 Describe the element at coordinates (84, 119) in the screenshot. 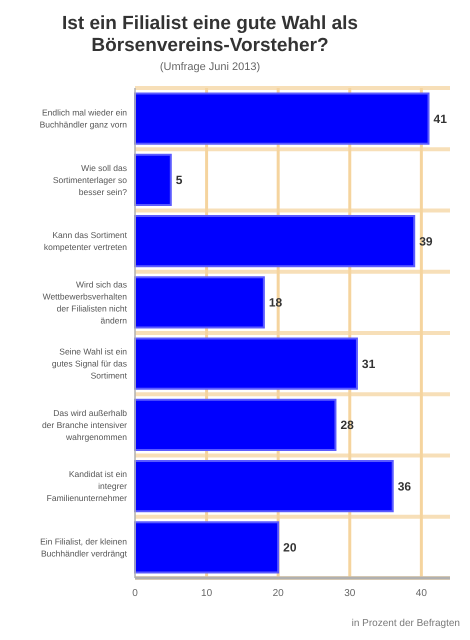

I see `y-tick-label: Endlich mal wieder ein Buchhändler ganz vorn` at that location.